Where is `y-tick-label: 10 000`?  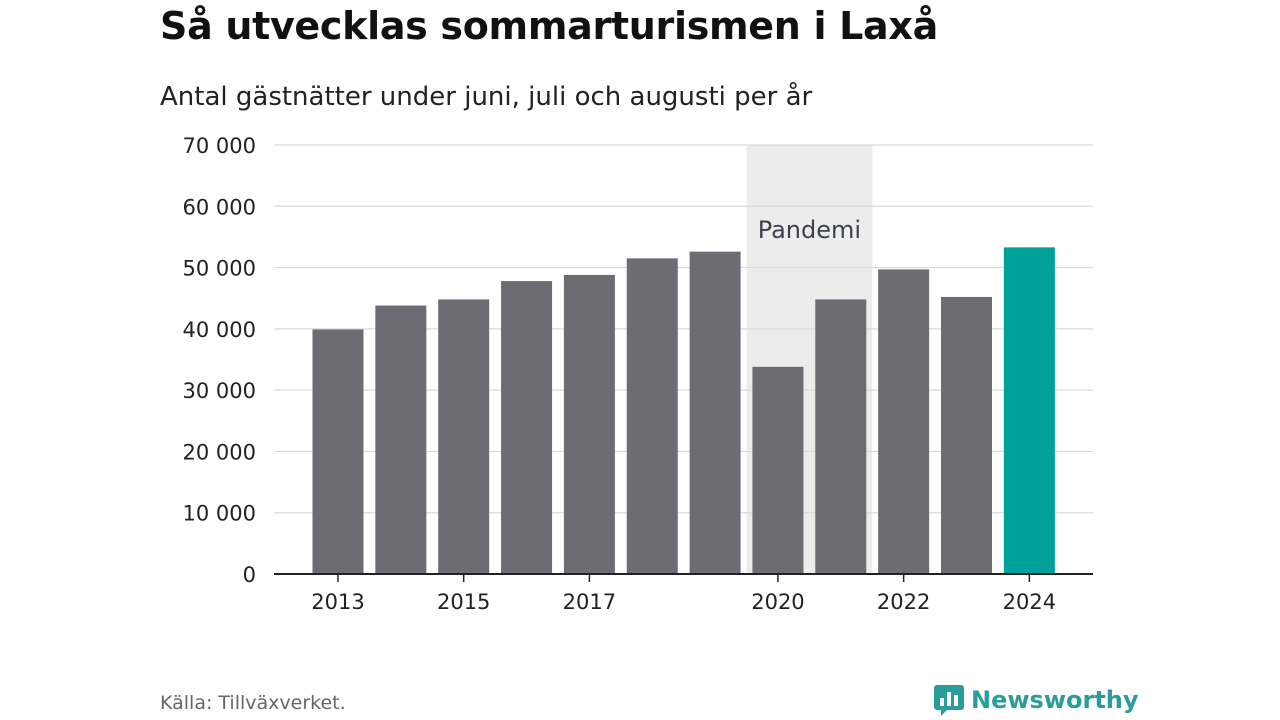 y-tick-label: 10 000 is located at coordinates (219, 514).